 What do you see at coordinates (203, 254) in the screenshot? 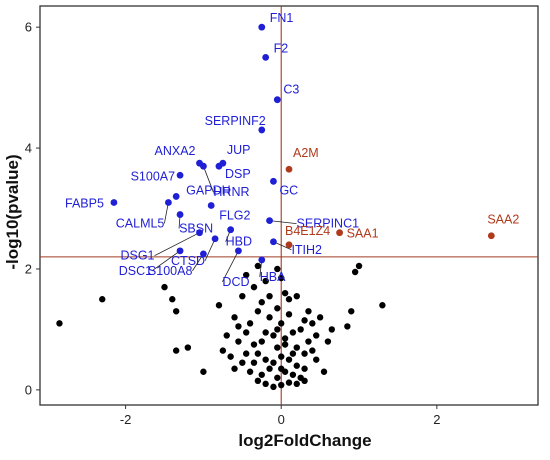
I see `point-s100a8` at bounding box center [203, 254].